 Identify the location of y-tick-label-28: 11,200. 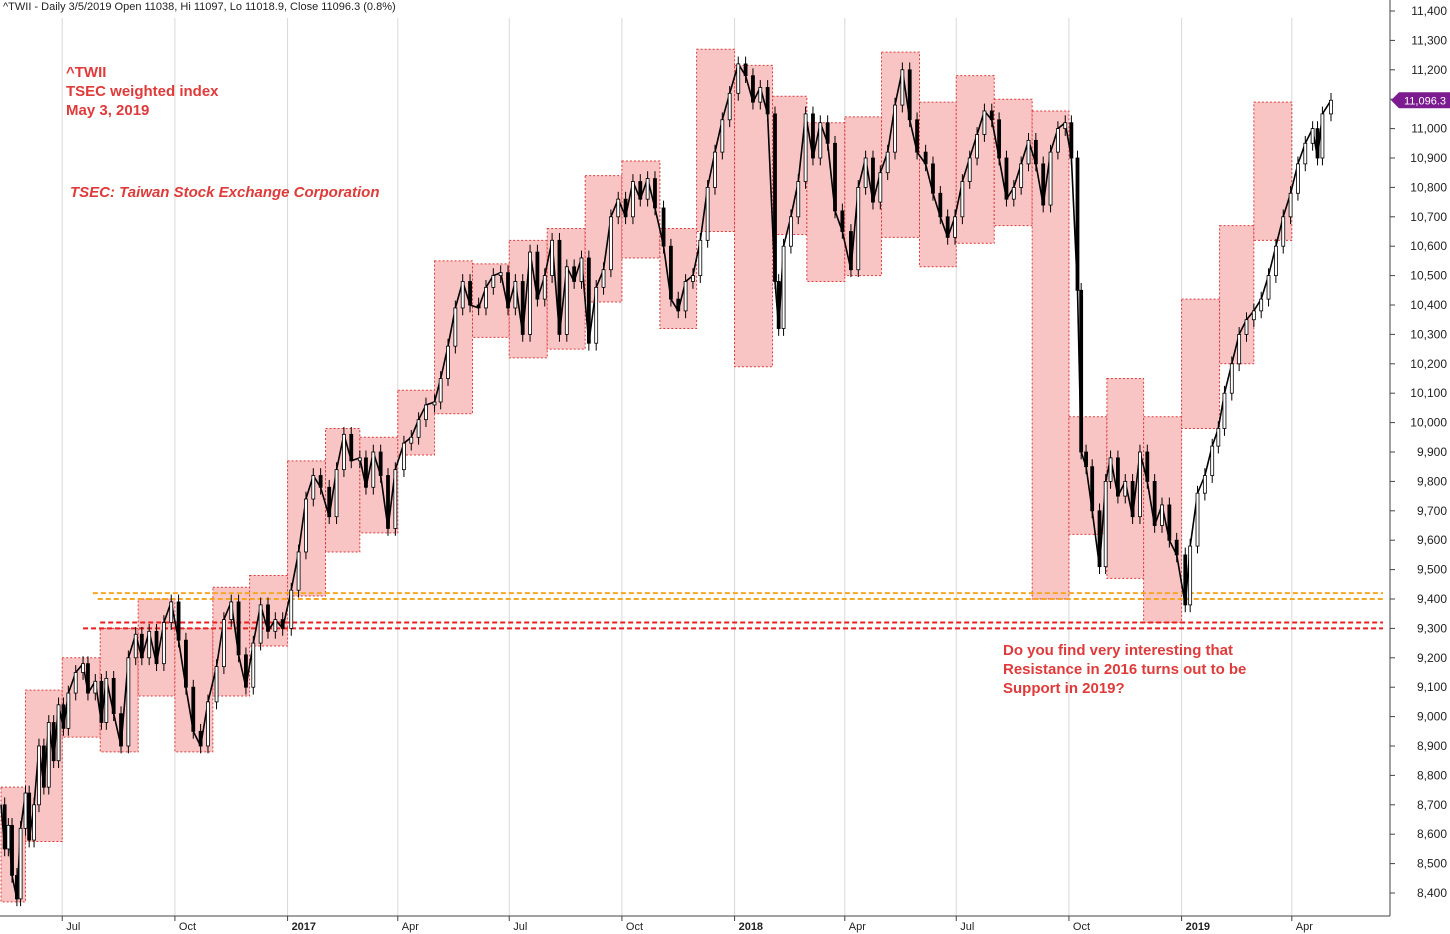
(1429, 70).